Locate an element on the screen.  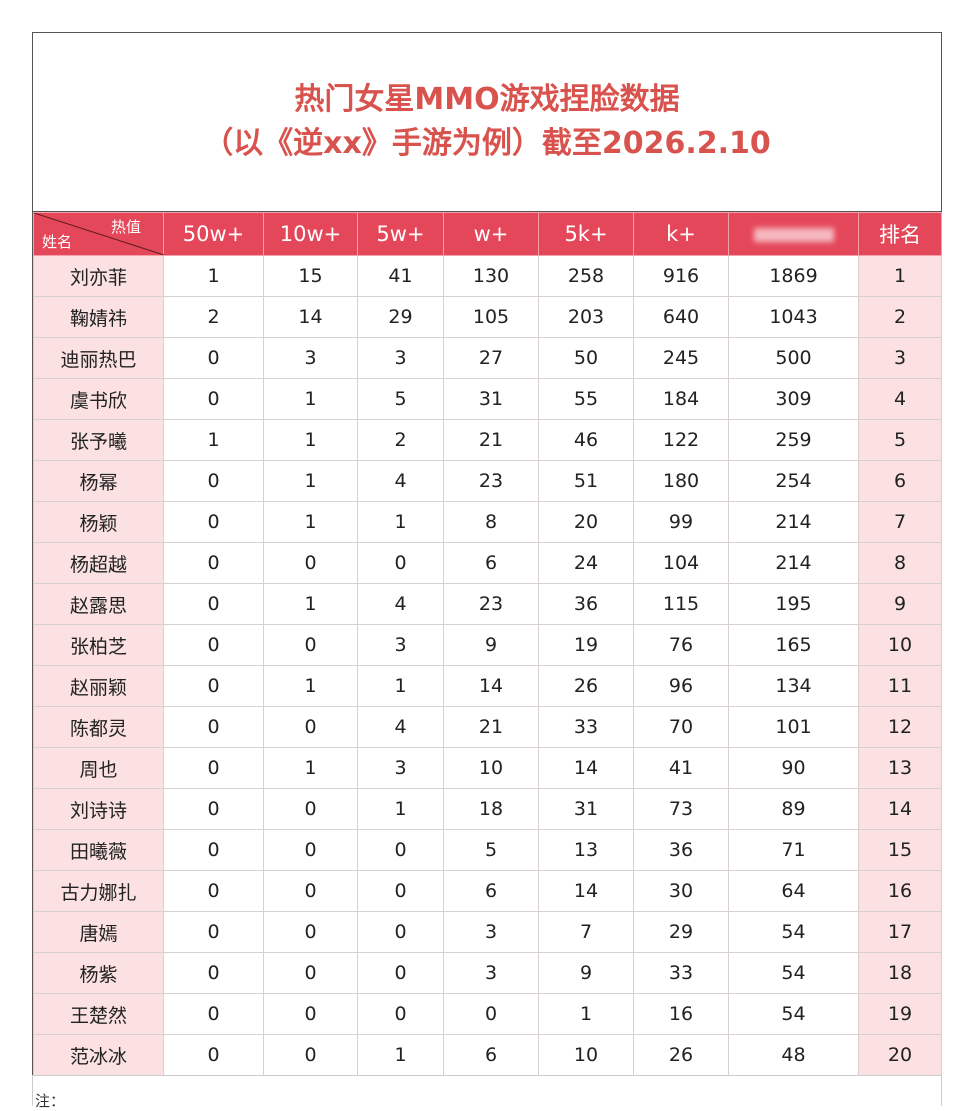
value-cell: 73 is located at coordinates (681, 809).